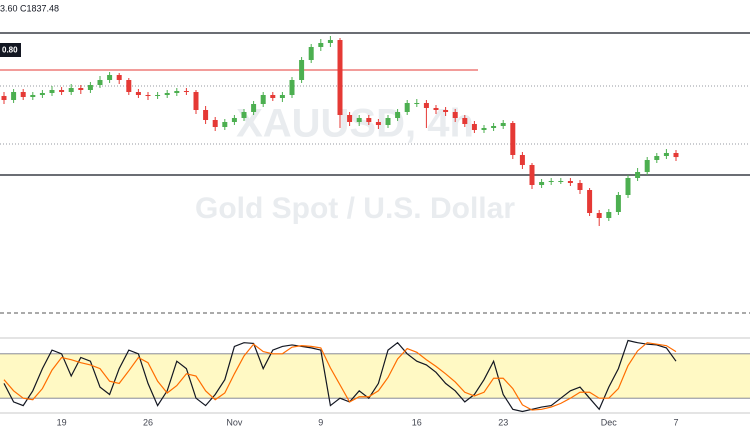  I want to click on watermark-subtitle: Gold Spot / U.S. Dollar, so click(355, 208).